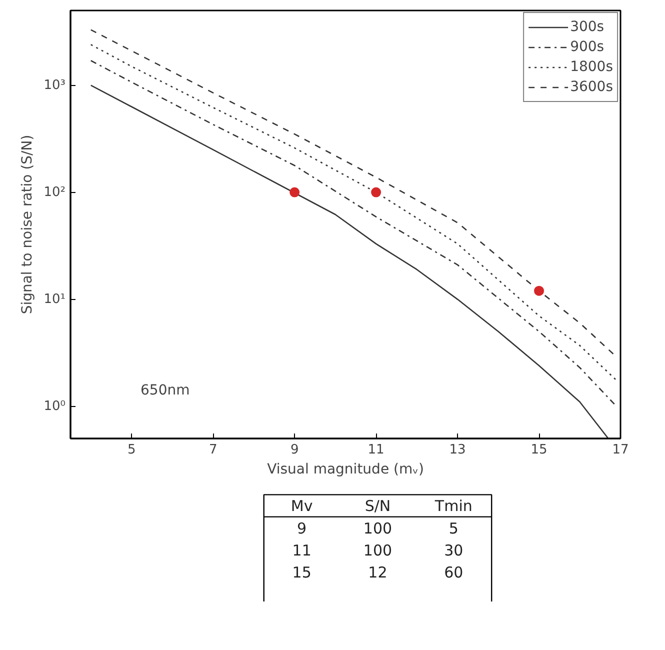 Image resolution: width=665 pixels, height=650 pixels. What do you see at coordinates (591, 67) in the screenshot?
I see `legend-label: 1800s` at bounding box center [591, 67].